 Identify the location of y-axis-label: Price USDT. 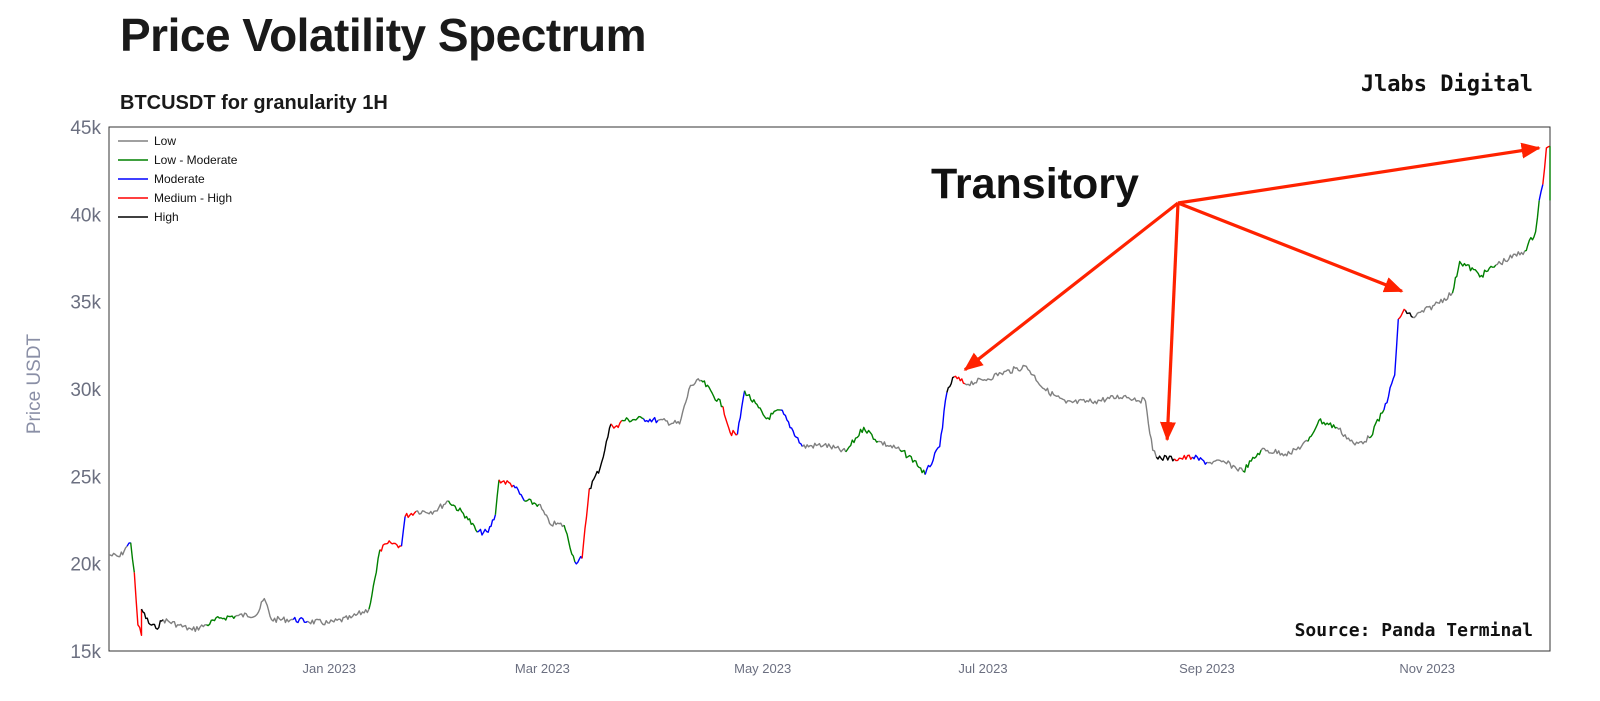
(34, 383).